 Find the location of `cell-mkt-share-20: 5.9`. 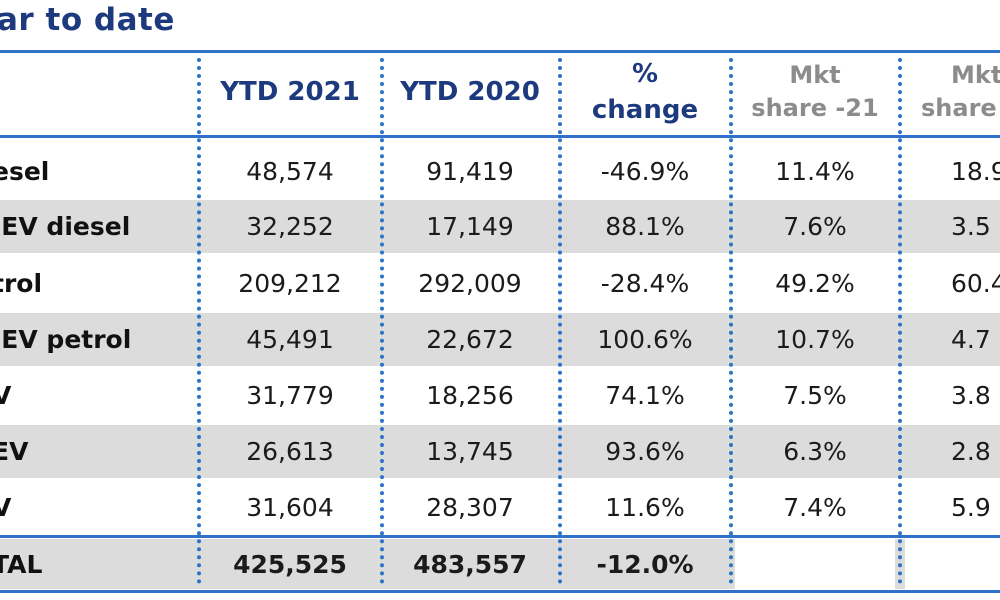

cell-mkt-share-20: 5.9 is located at coordinates (971, 507).